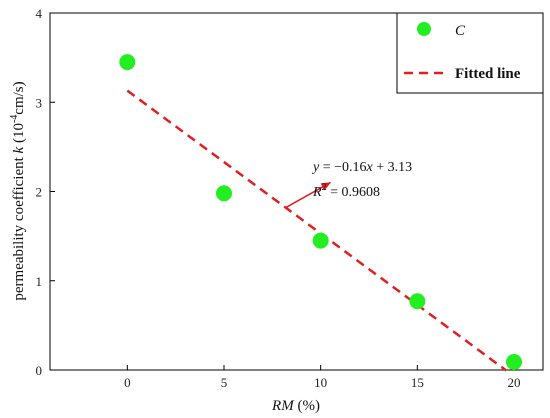 The height and width of the screenshot is (418, 550). I want to click on y-axis-ticks: 0 1 2 3 4, so click(45, 192).